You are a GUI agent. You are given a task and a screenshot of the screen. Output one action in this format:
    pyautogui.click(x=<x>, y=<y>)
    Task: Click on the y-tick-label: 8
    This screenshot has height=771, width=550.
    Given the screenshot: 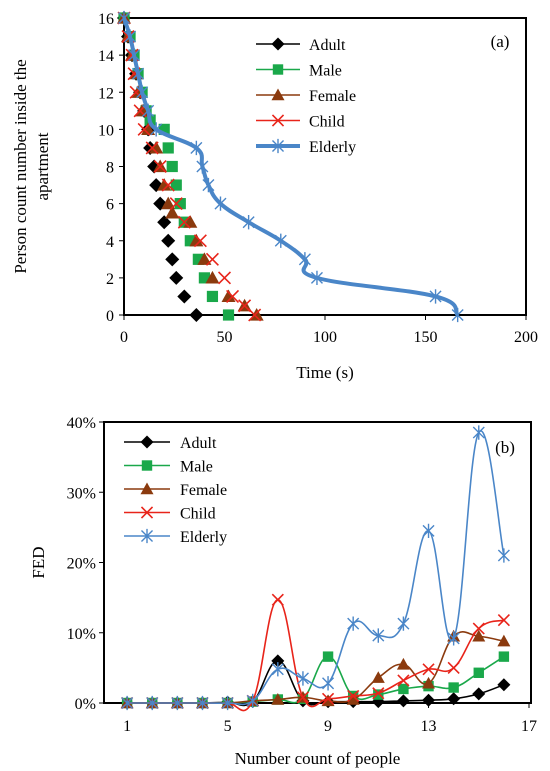 What is the action you would take?
    pyautogui.click(x=110, y=168)
    